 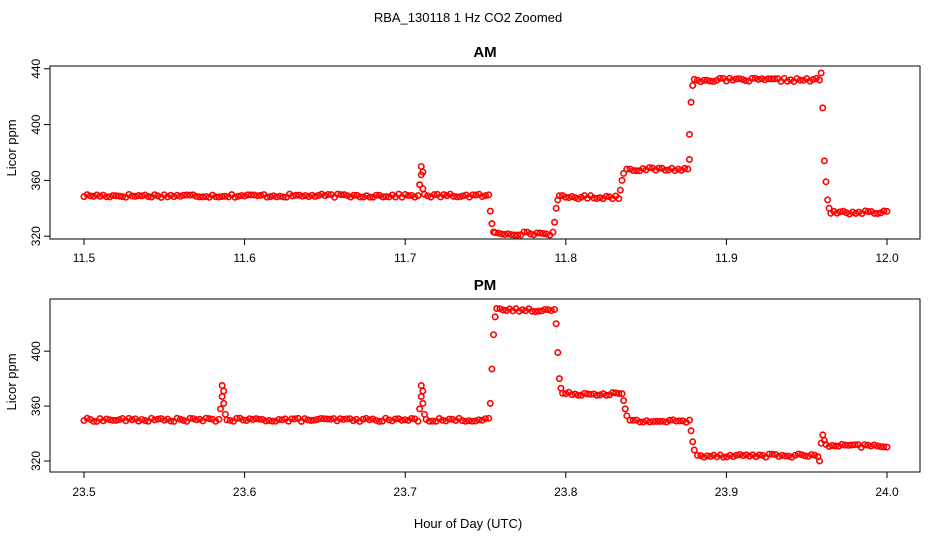 I want to click on x-tick-label: 12.0, so click(x=887, y=258).